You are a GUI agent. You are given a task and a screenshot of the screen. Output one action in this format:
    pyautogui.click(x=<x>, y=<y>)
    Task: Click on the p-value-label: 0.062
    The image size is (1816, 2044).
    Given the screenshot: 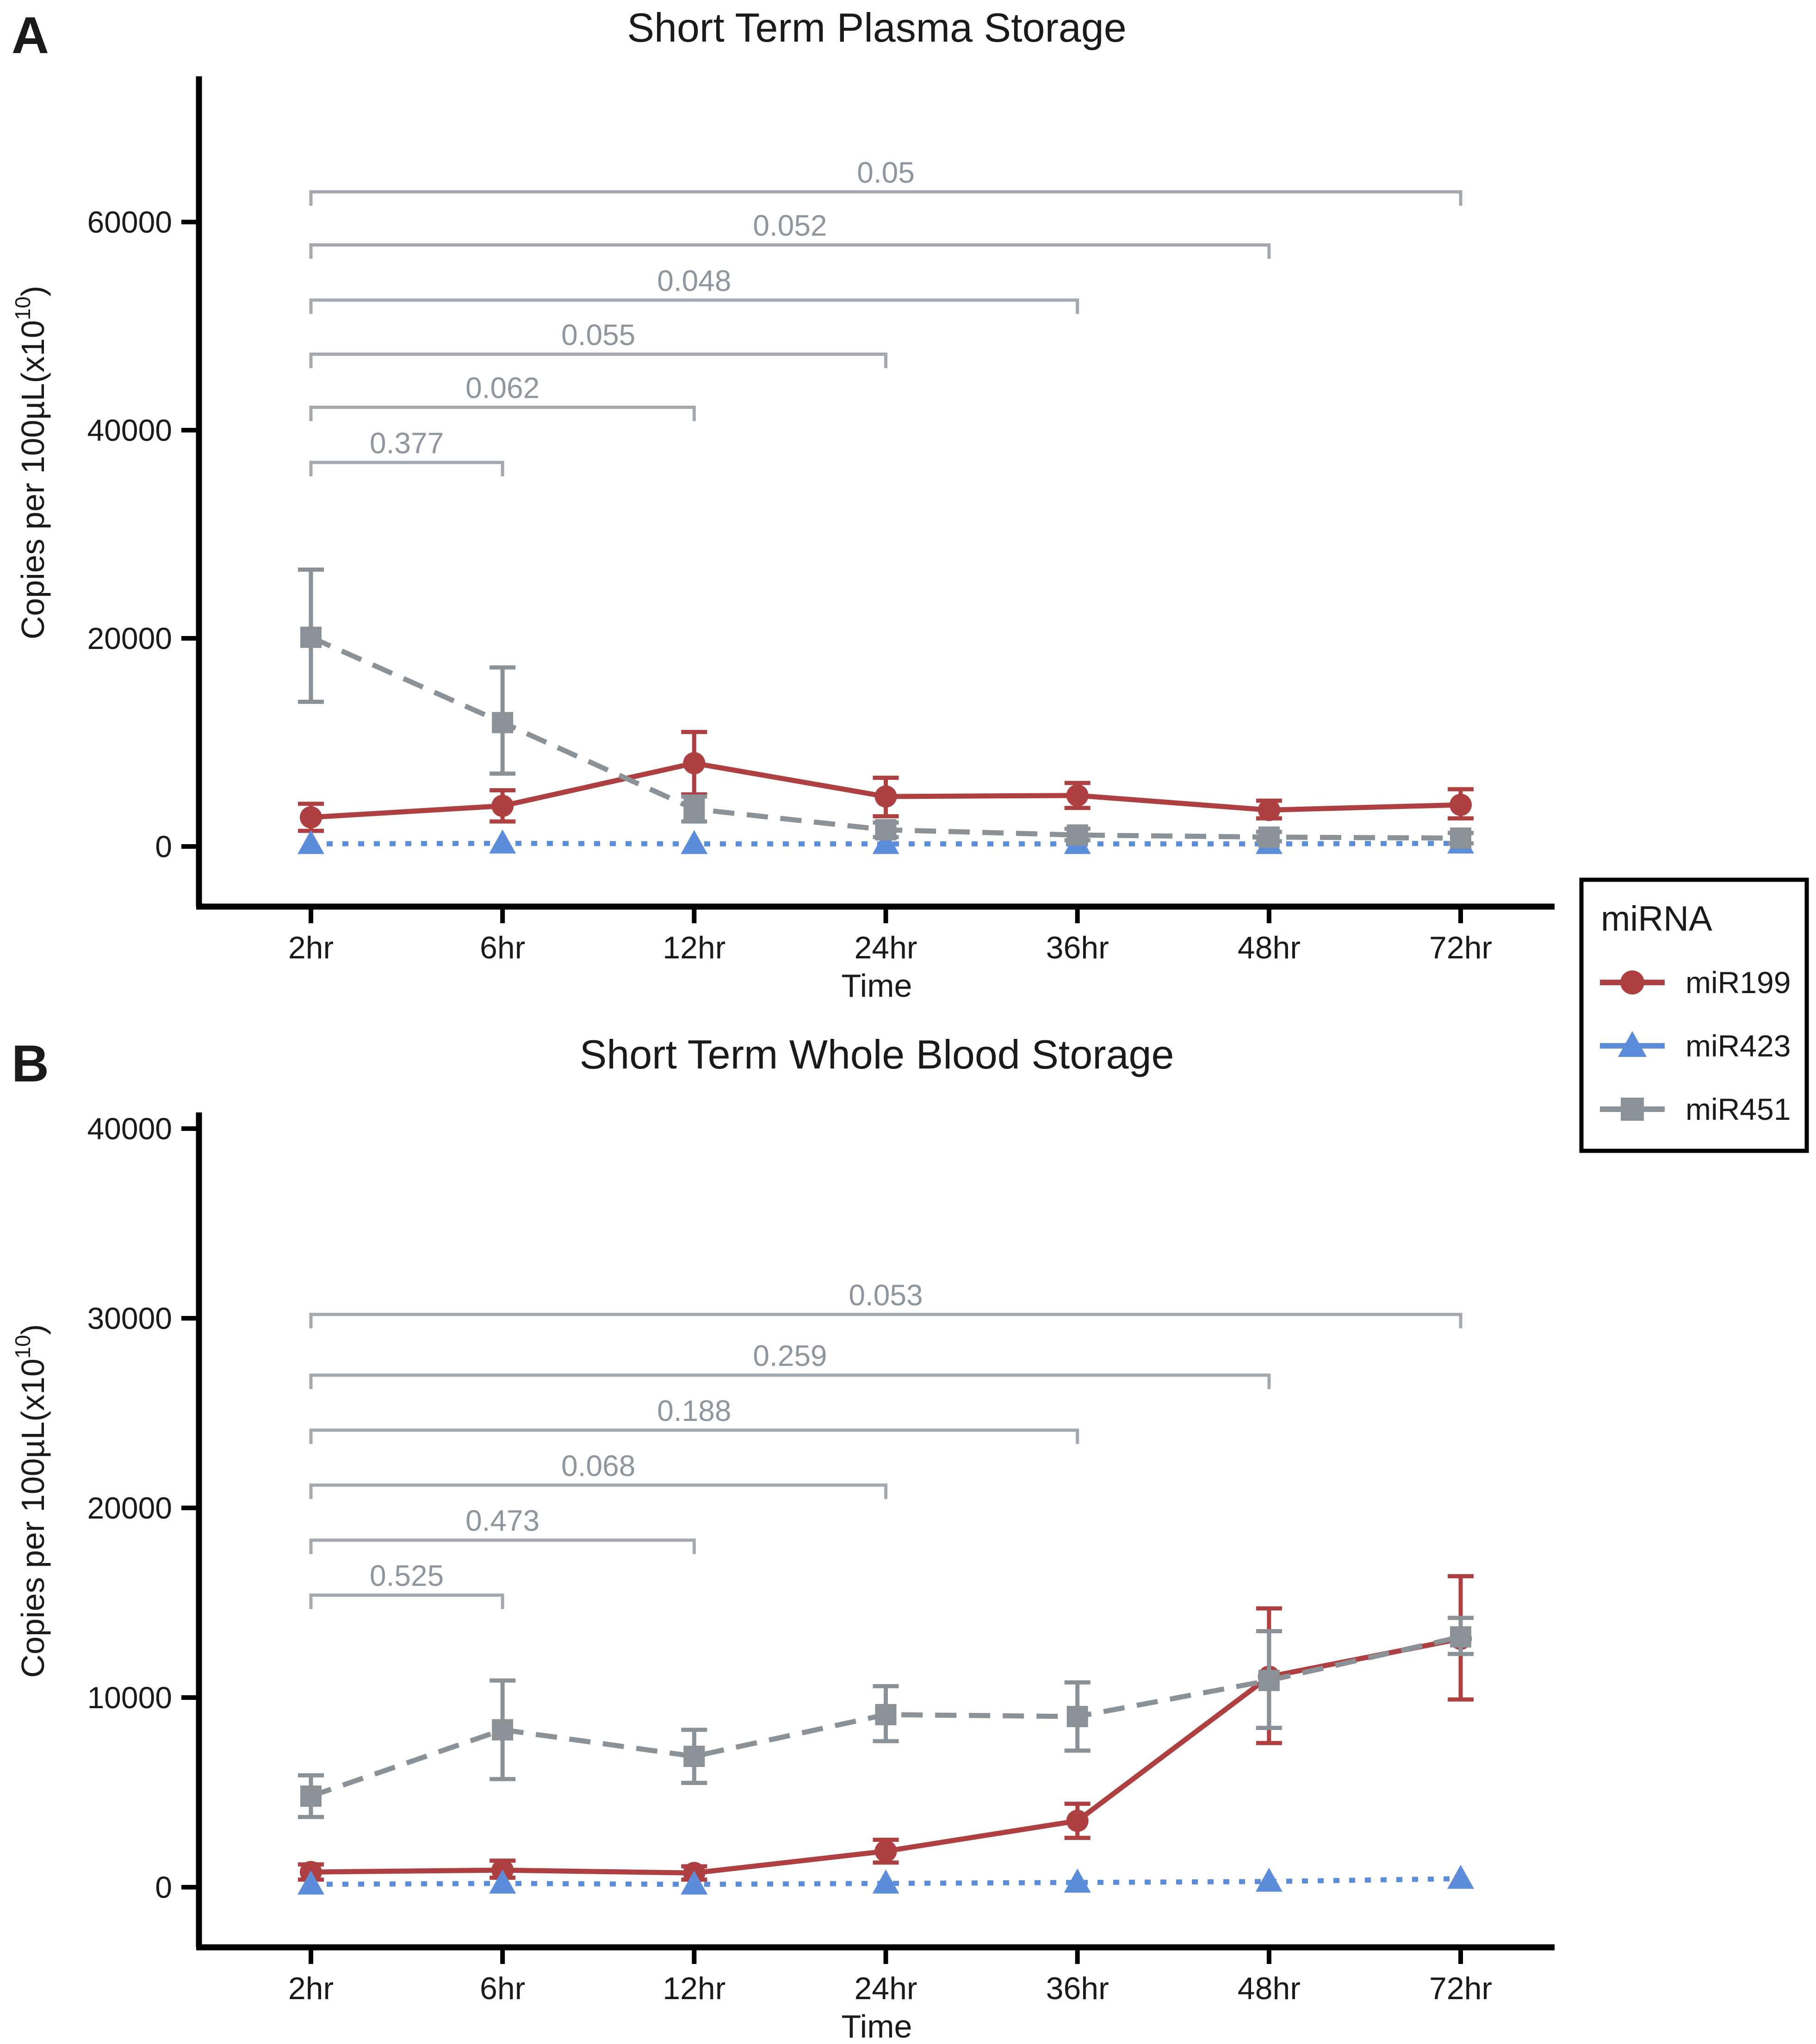 What is the action you would take?
    pyautogui.click(x=502, y=388)
    